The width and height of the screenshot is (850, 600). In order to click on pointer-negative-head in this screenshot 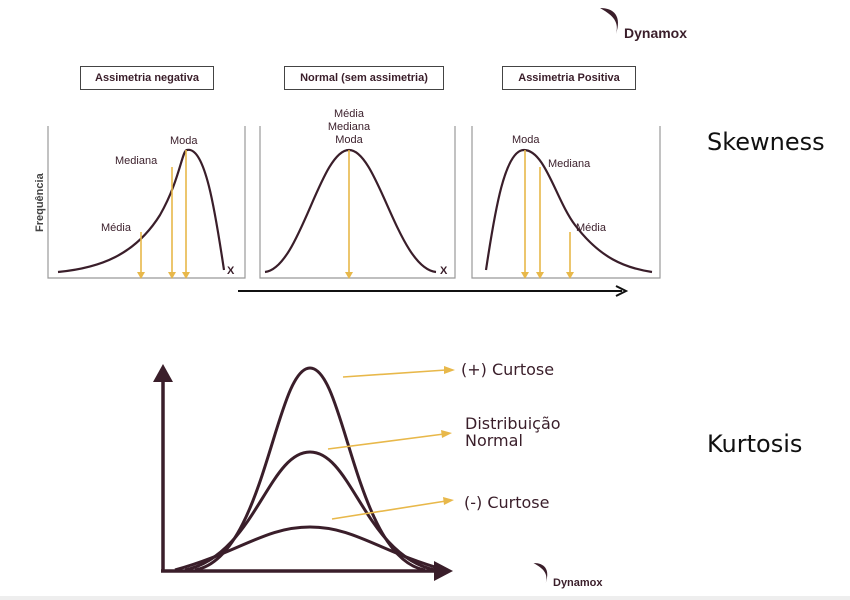, I will do `click(448, 501)`.